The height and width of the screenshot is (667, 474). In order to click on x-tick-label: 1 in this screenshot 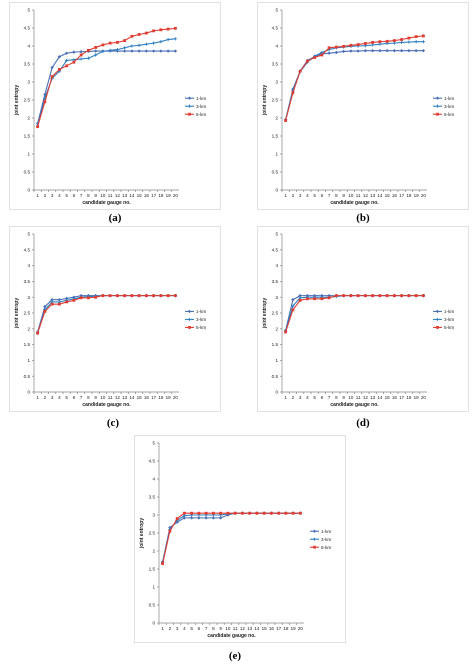, I will do `click(37, 397)`.